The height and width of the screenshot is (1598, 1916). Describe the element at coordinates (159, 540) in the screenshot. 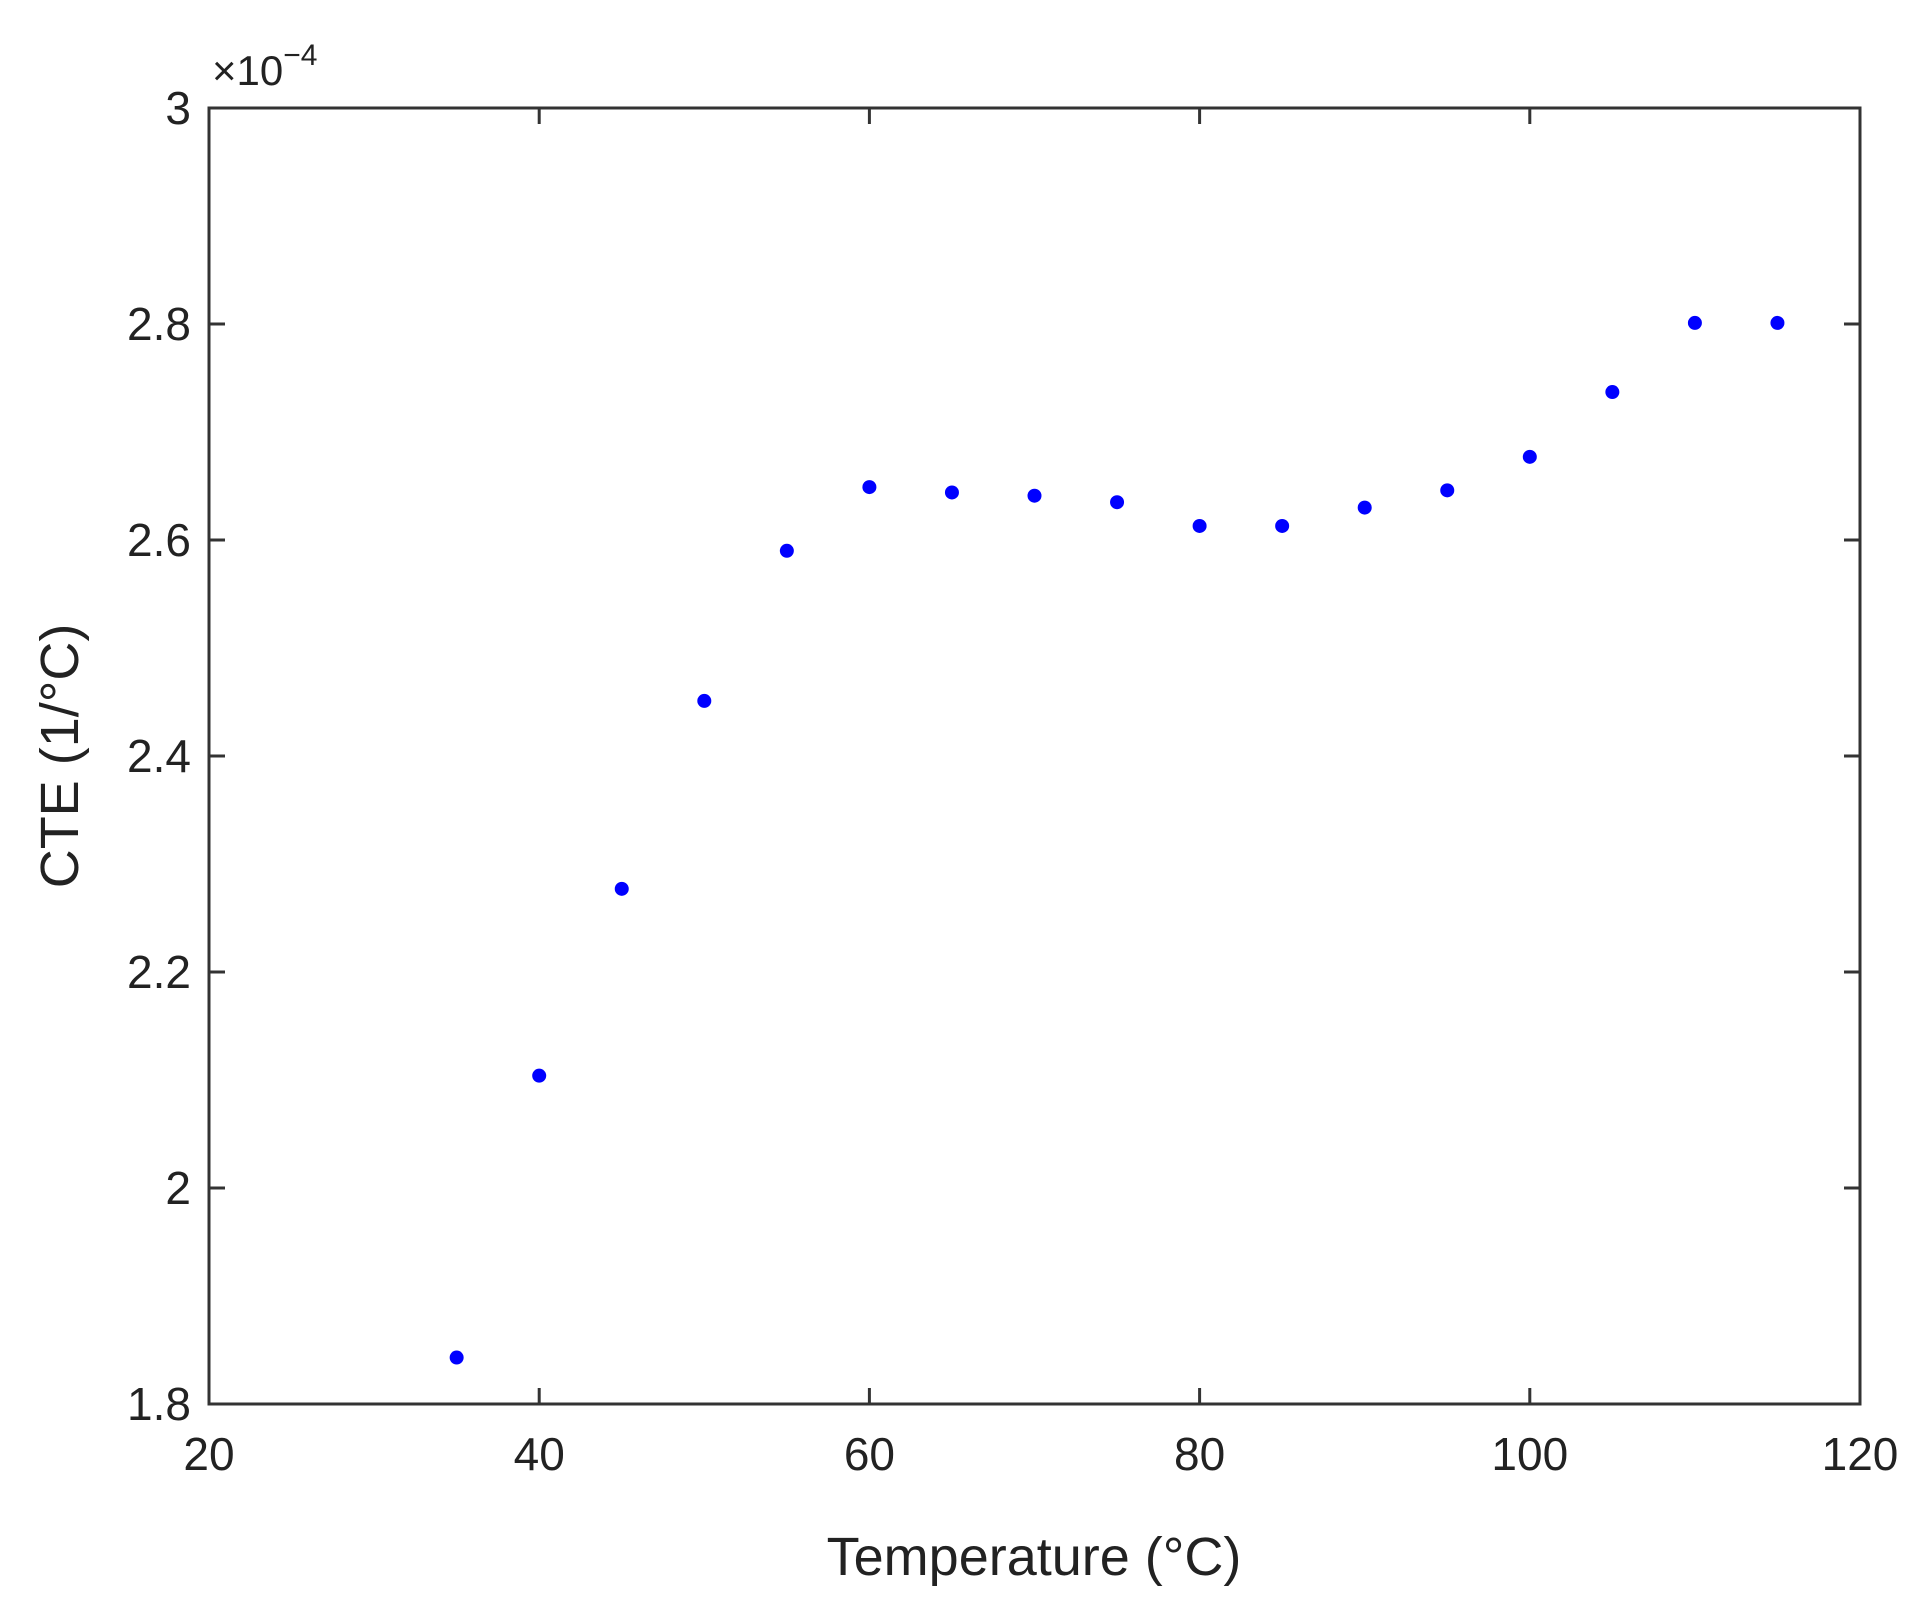

I see `y-tick-label-4: 2.6` at that location.